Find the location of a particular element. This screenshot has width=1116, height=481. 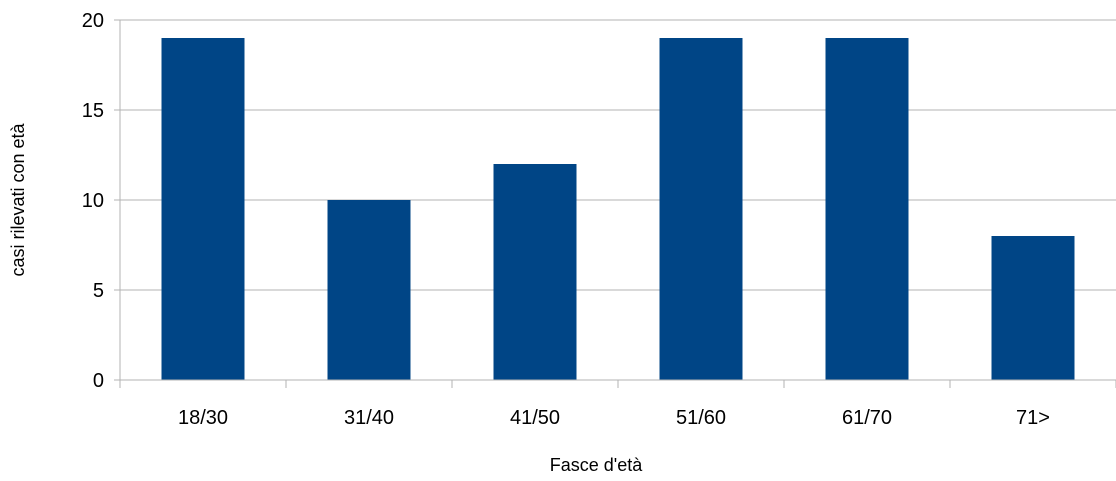

x-tick-labels: 18/30 31/40 41/50 51/60 61/70 71> is located at coordinates (614, 418).